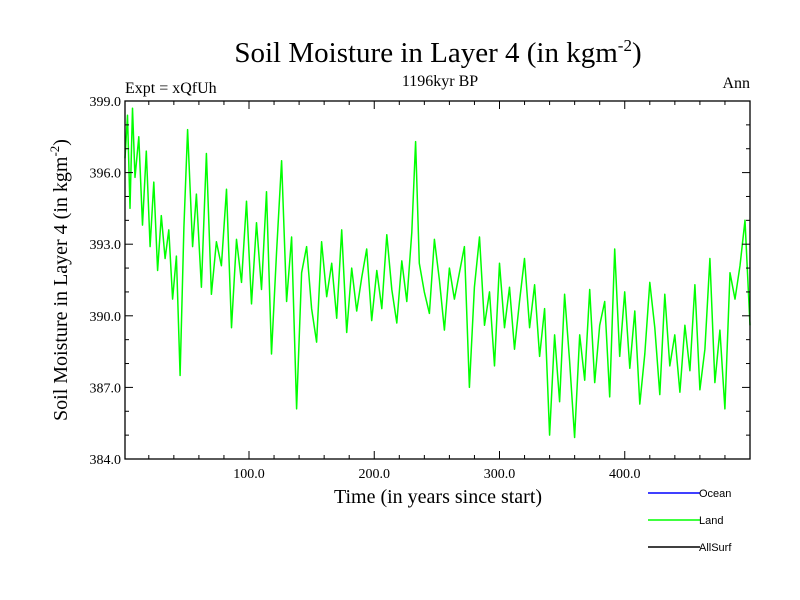 Image resolution: width=800 pixels, height=600 pixels. What do you see at coordinates (690, 521) in the screenshot?
I see `legend: Ocean Land AllSurf` at bounding box center [690, 521].